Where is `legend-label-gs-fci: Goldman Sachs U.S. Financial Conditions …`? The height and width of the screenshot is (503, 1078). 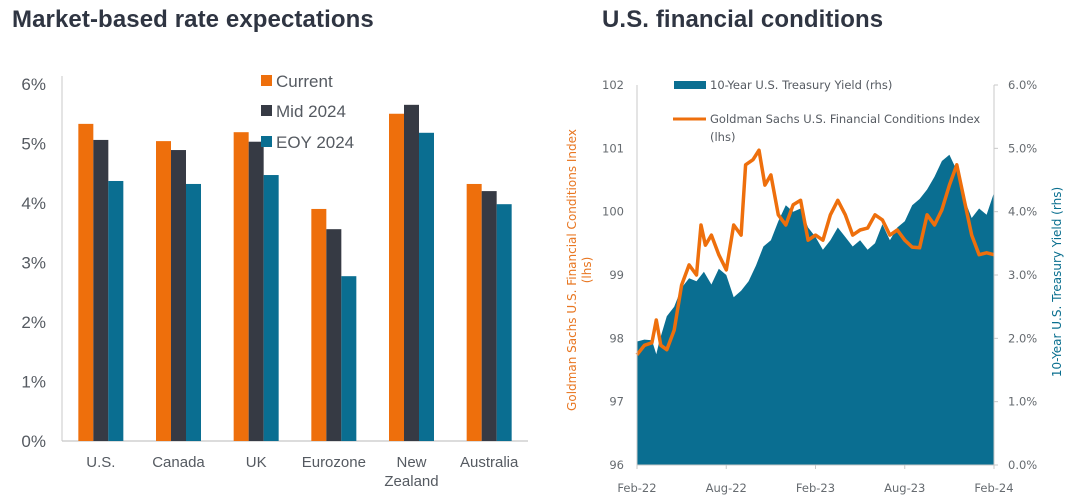
legend-label-gs-fci: Goldman Sachs U.S. Financial Conditions … is located at coordinates (845, 128).